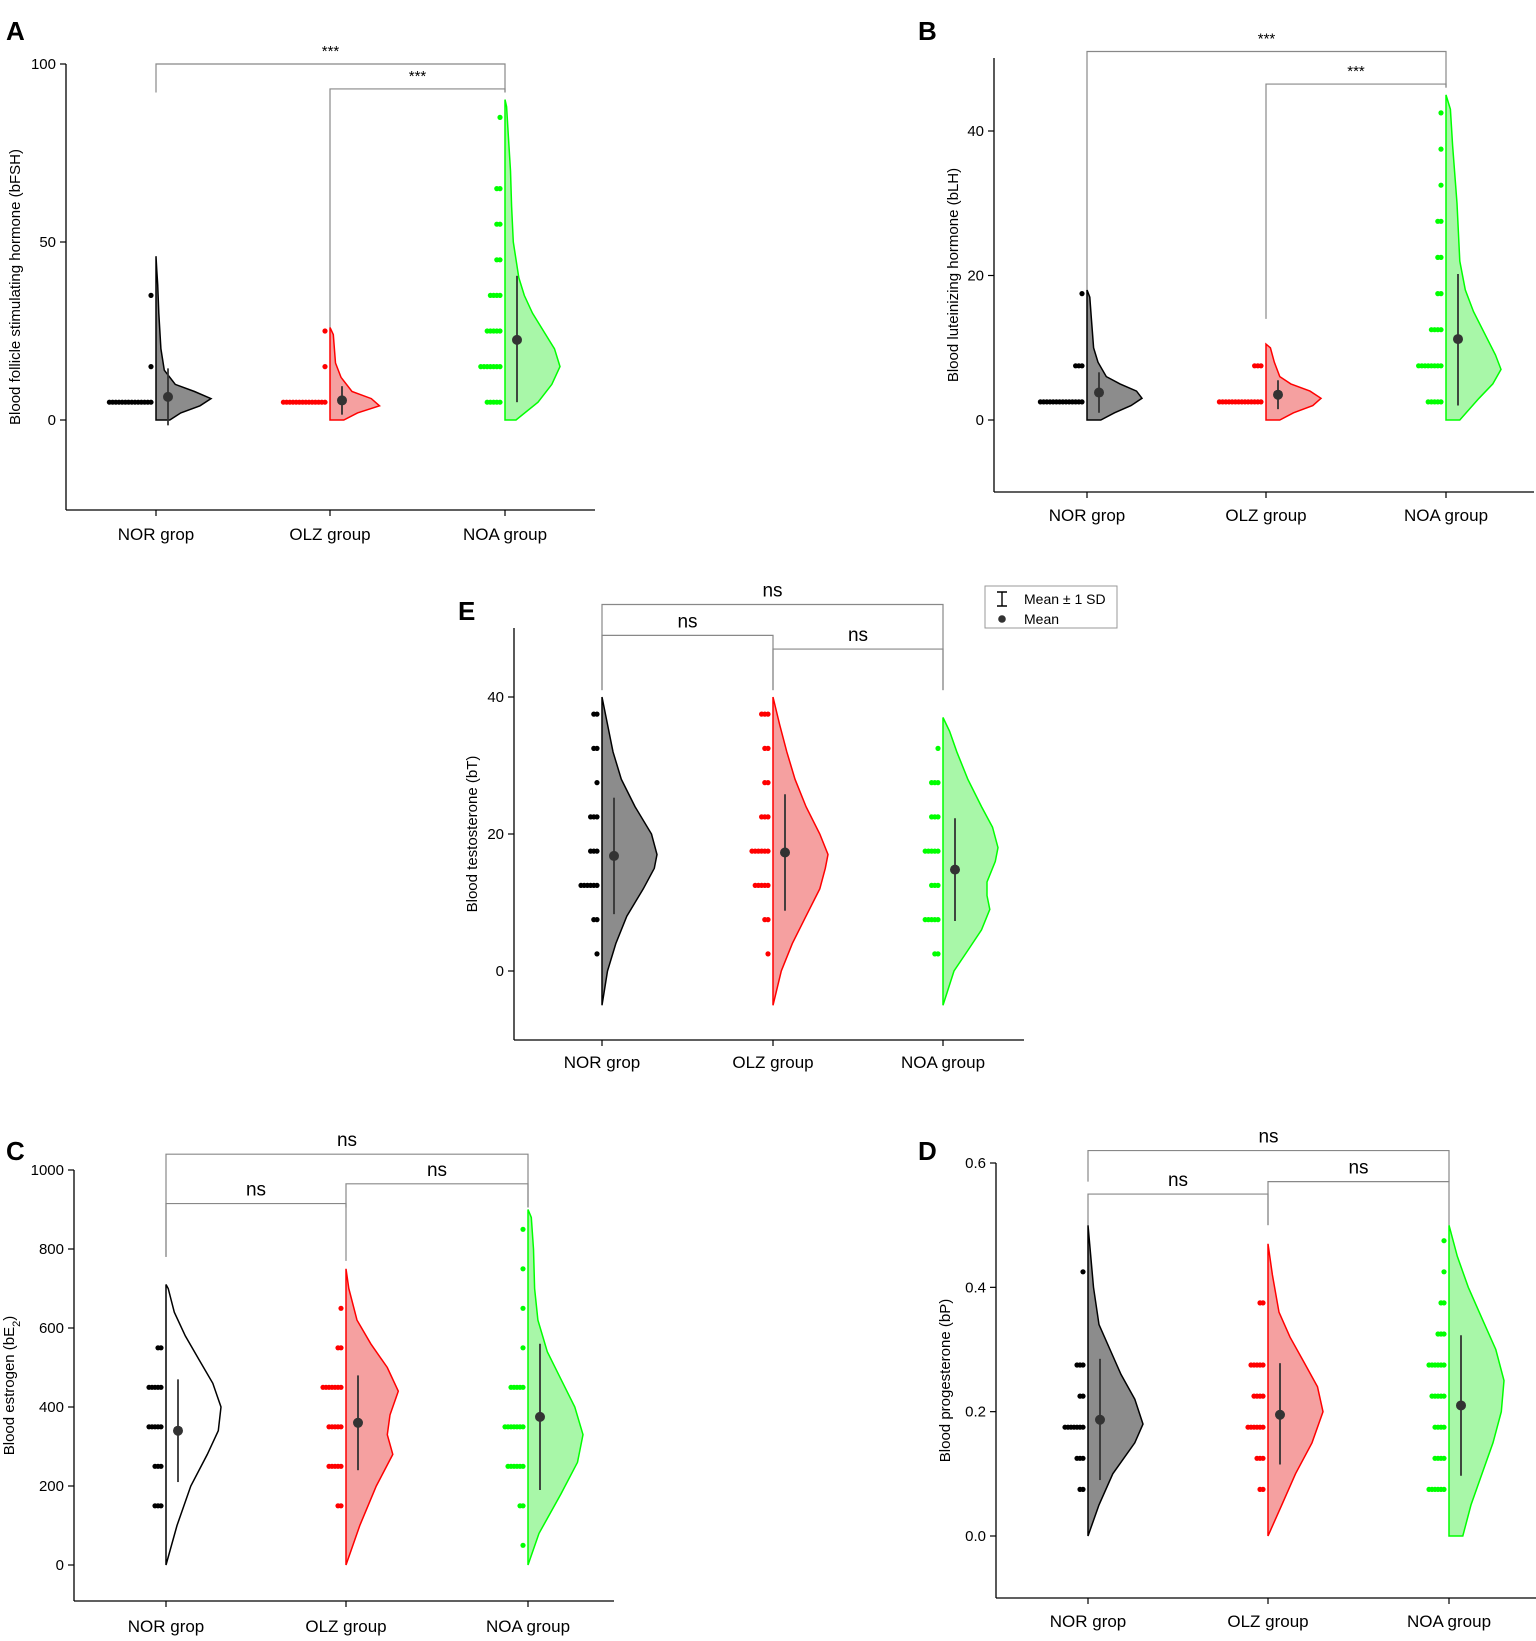  What do you see at coordinates (1267, 39) in the screenshot?
I see `significance-label: ***` at bounding box center [1267, 39].